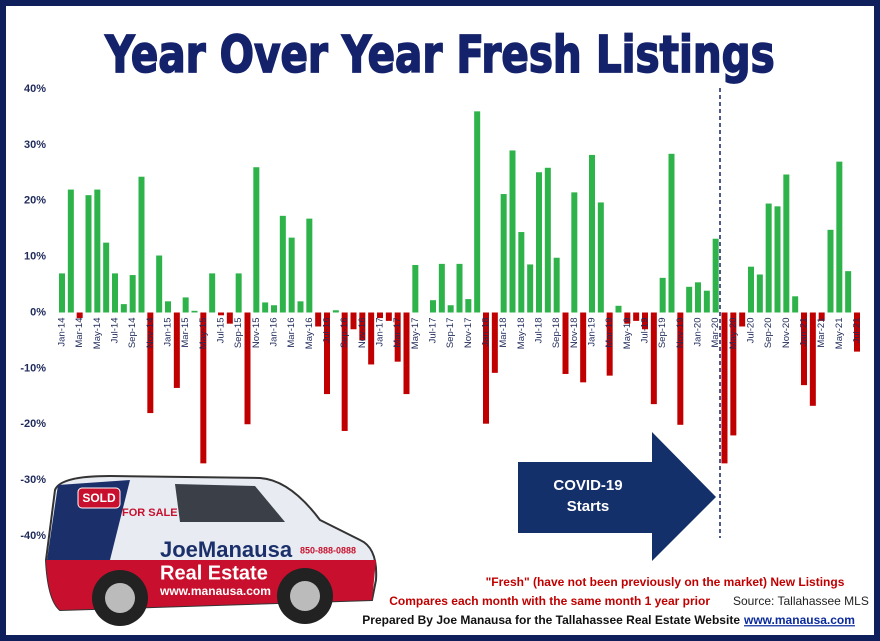  I want to click on x-tick-label: Jan-14, so click(62, 332).